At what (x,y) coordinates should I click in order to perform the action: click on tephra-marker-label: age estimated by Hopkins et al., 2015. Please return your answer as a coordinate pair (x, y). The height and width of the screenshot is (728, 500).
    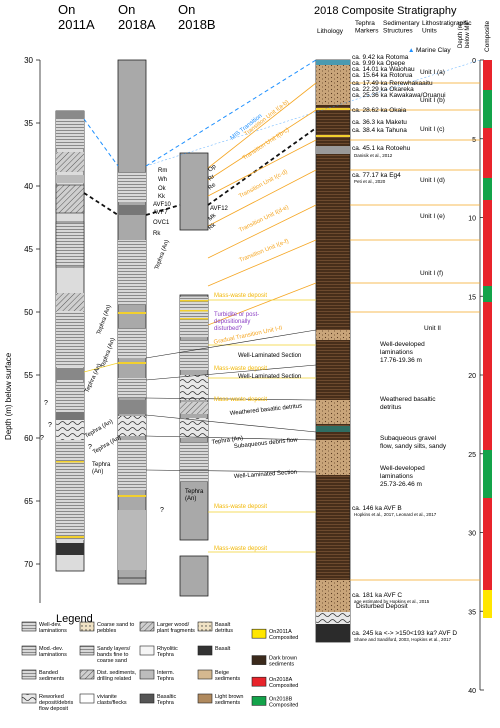
    Looking at the image, I should click on (392, 601).